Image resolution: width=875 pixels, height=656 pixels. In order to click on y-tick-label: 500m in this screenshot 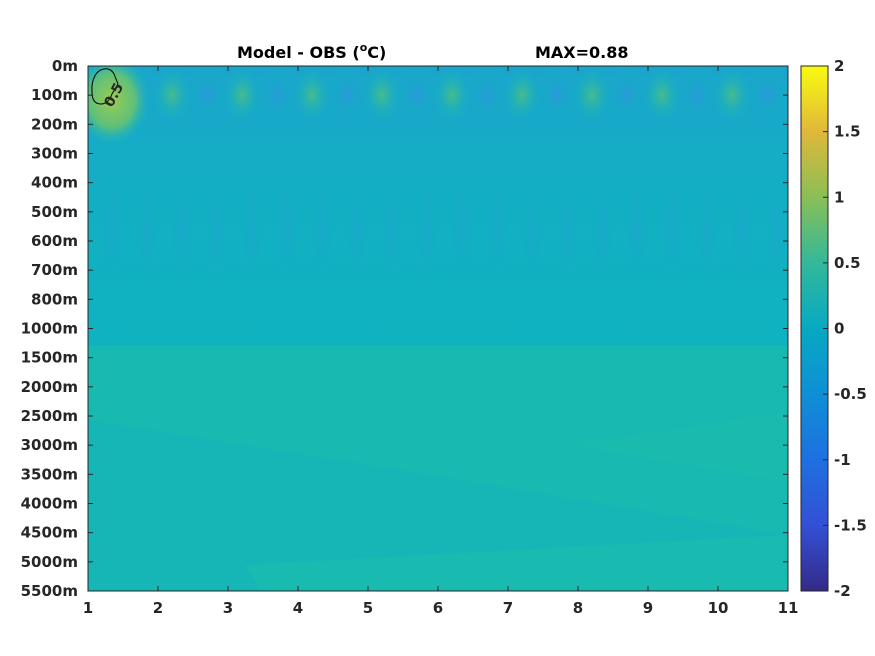, I will do `click(54, 212)`.